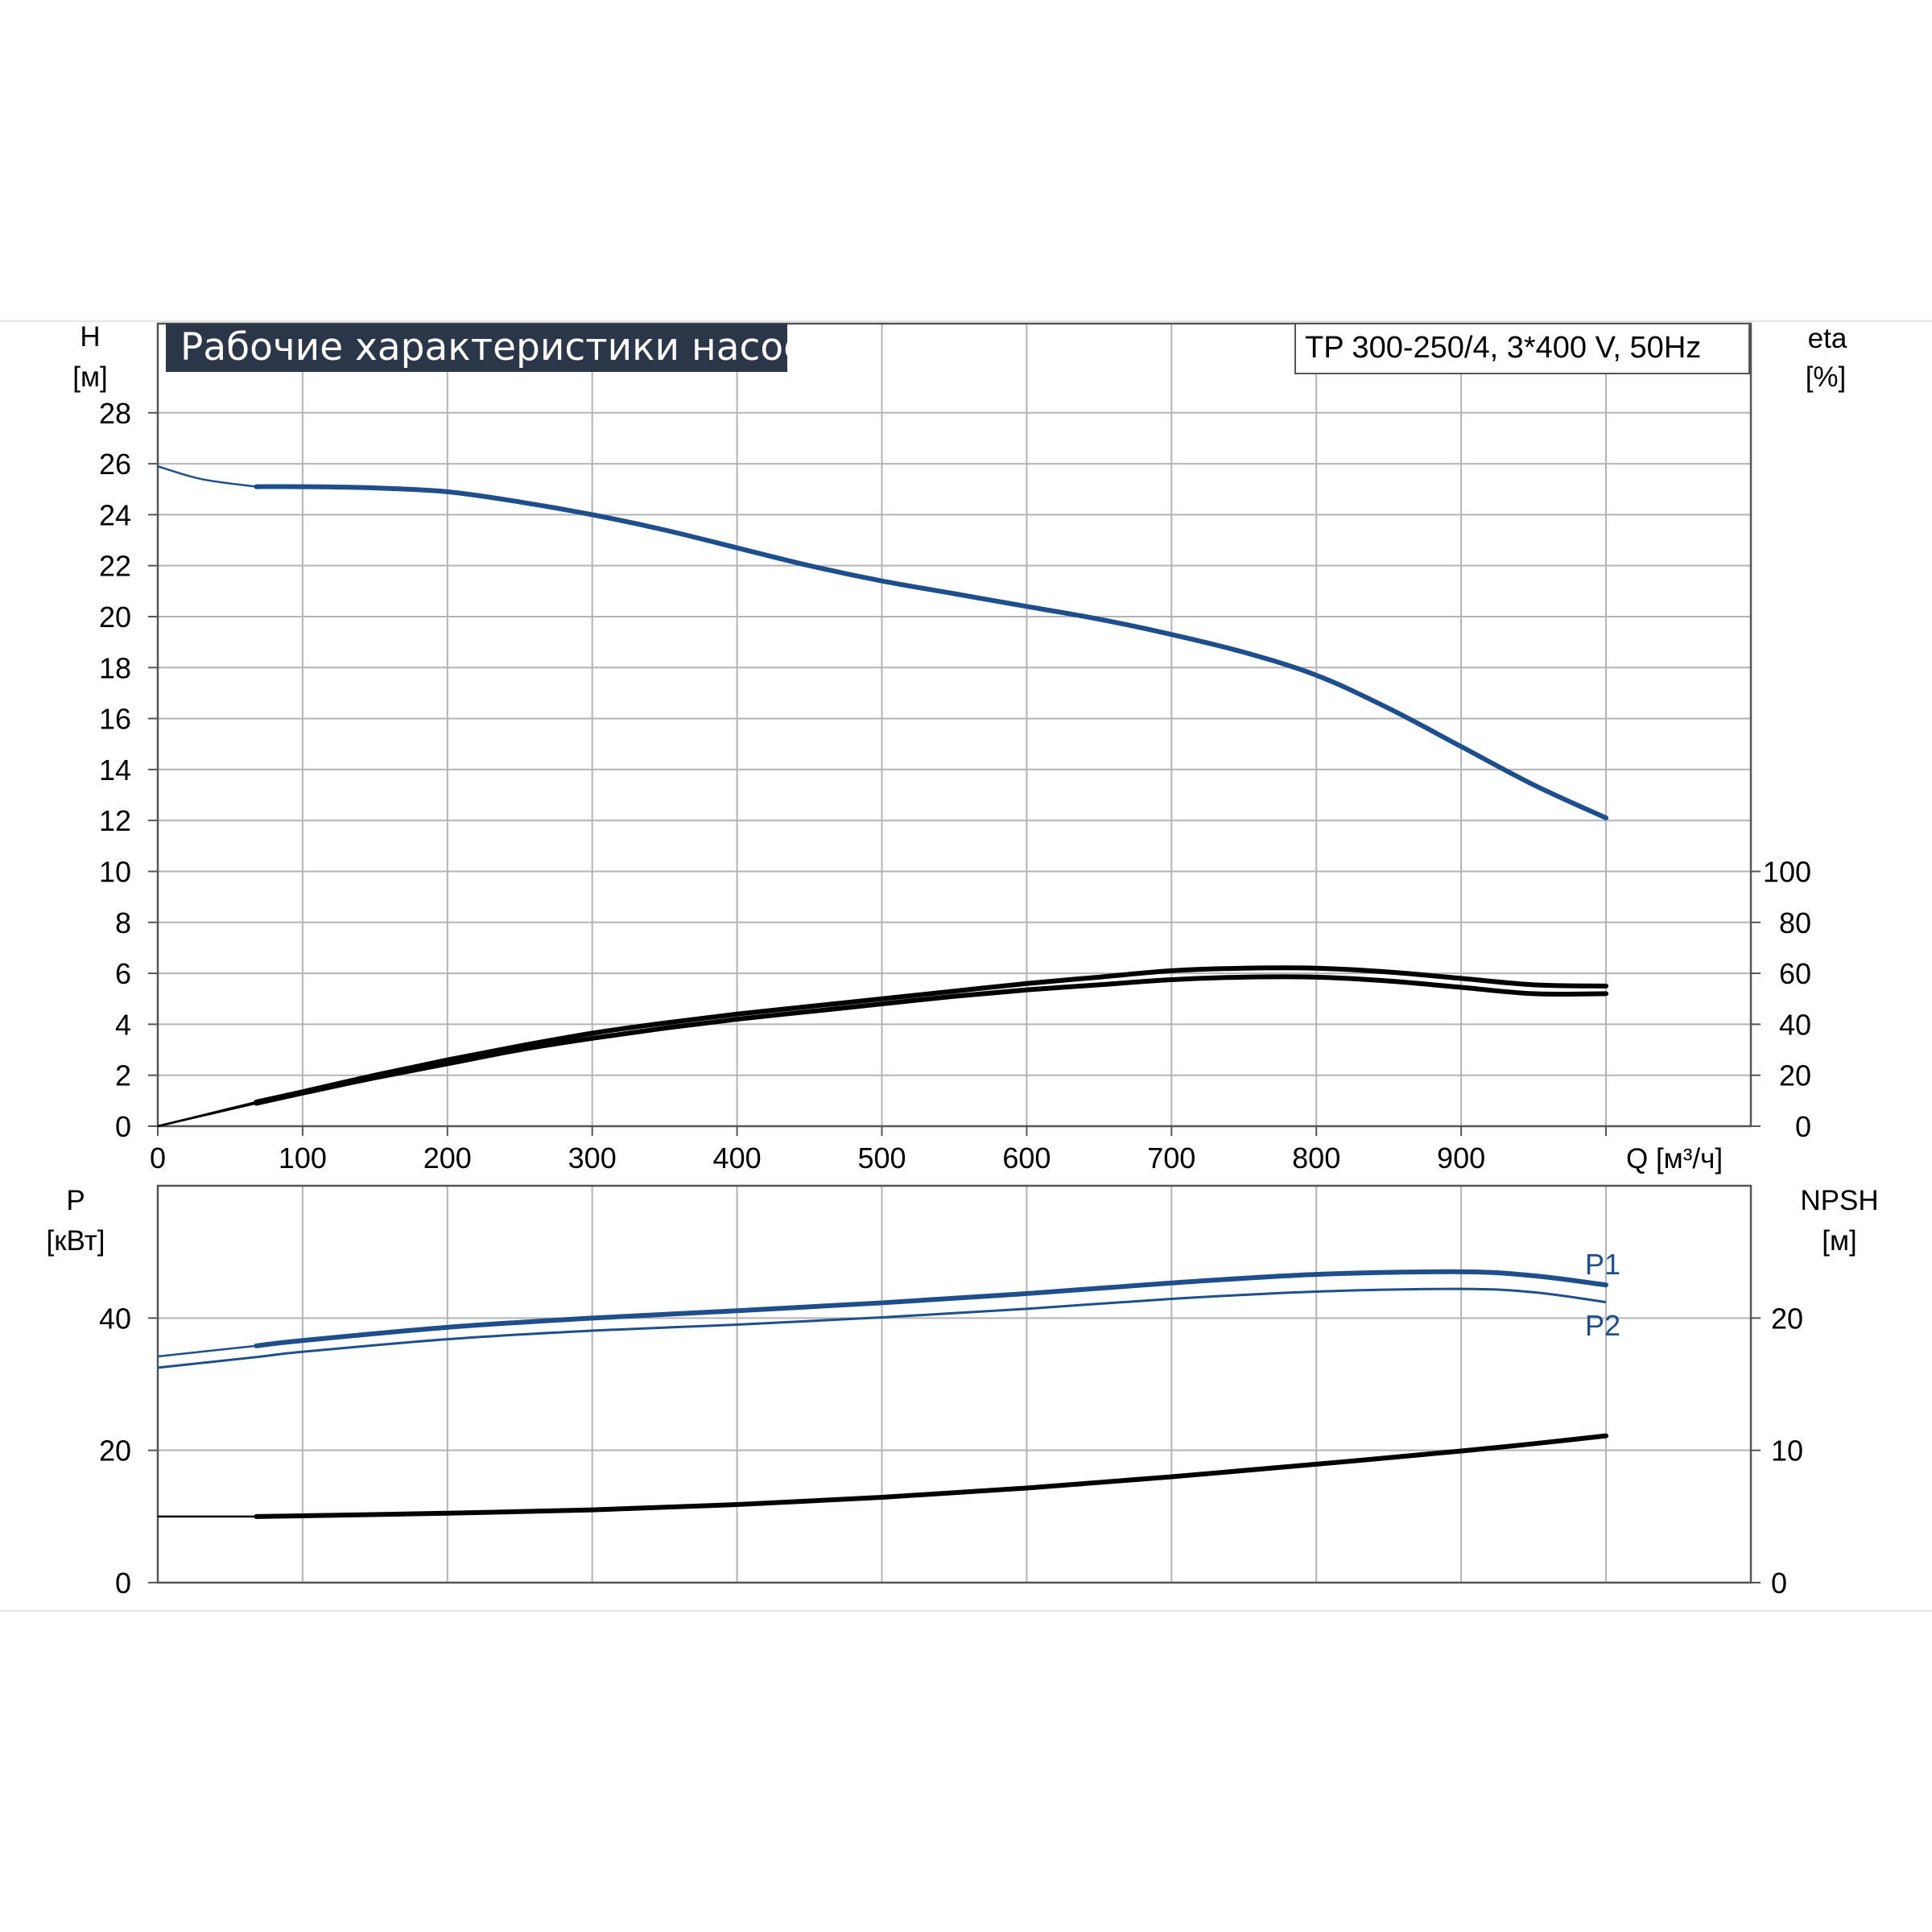 Image resolution: width=1932 pixels, height=1932 pixels. What do you see at coordinates (115, 566) in the screenshot?
I see `h-tick-label: 22` at bounding box center [115, 566].